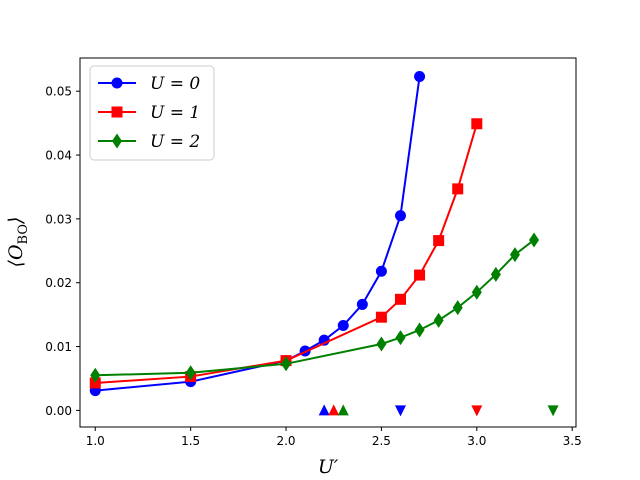  What do you see at coordinates (58, 283) in the screenshot?
I see `y-tick-label: 0.02` at bounding box center [58, 283].